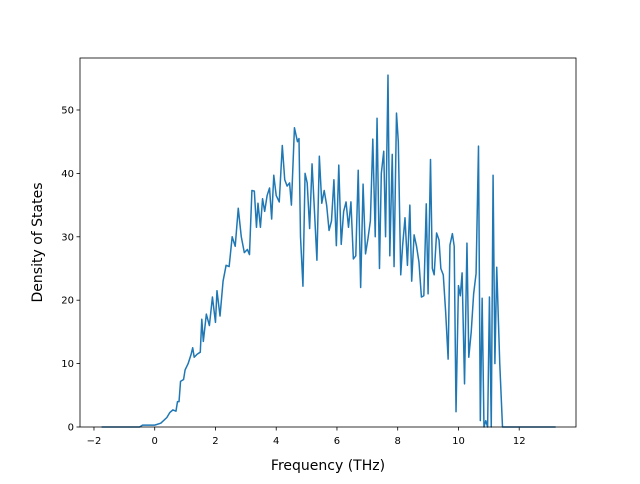 Image resolution: width=640 pixels, height=484 pixels. I want to click on y-tick-label: 40, so click(67, 174).